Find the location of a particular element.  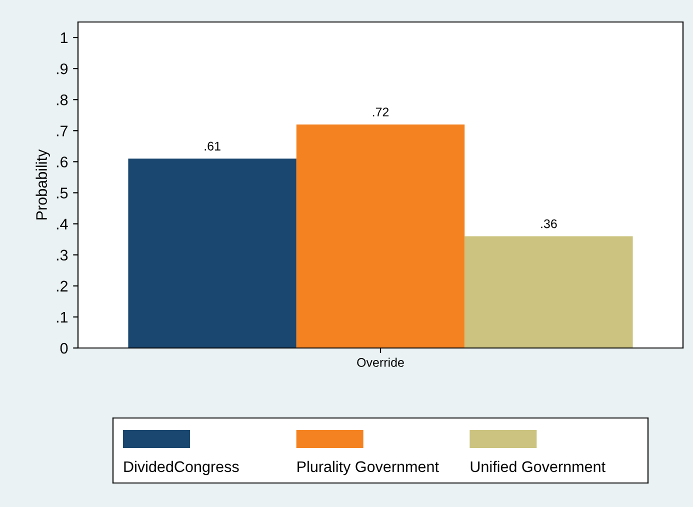

data-label: .61 is located at coordinates (212, 146).